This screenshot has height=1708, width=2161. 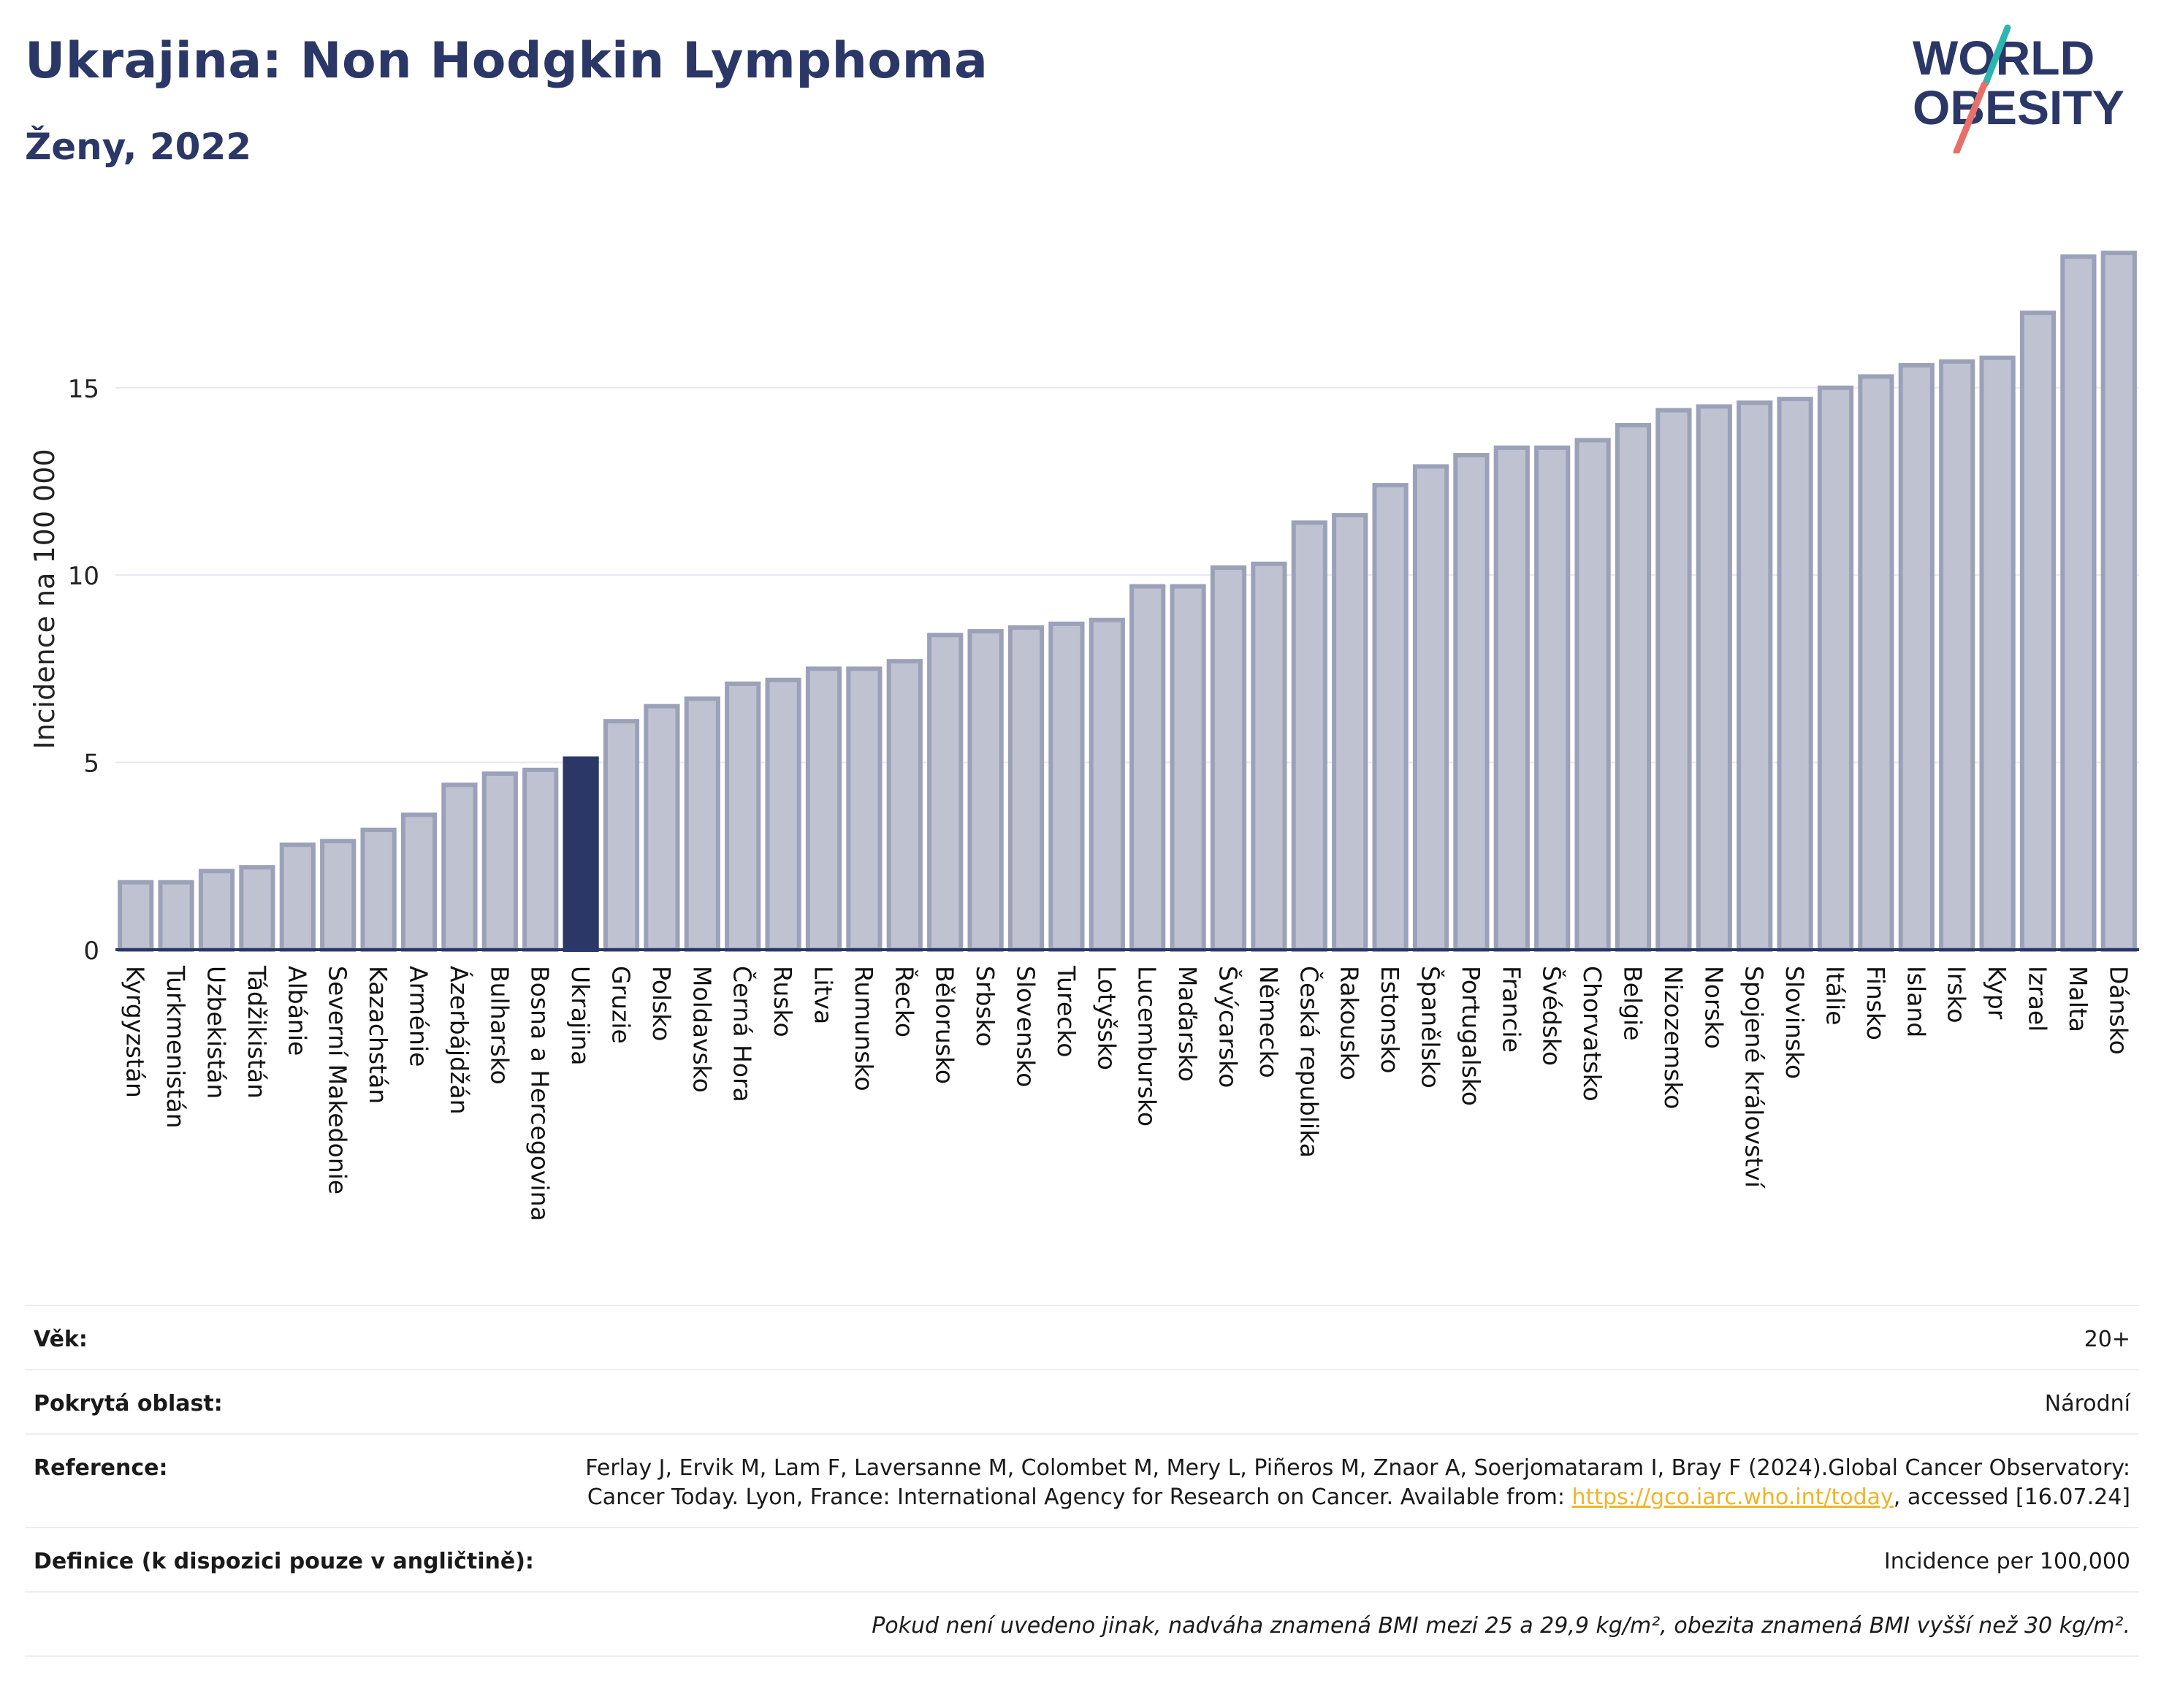 What do you see at coordinates (1755, 1077) in the screenshot?
I see `x-tick-label: Spojené království` at bounding box center [1755, 1077].